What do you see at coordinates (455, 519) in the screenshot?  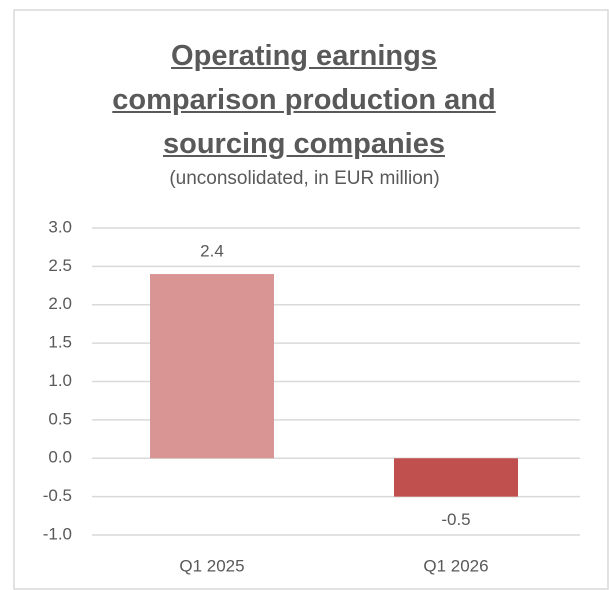 I see `data-label: -0.5` at bounding box center [455, 519].